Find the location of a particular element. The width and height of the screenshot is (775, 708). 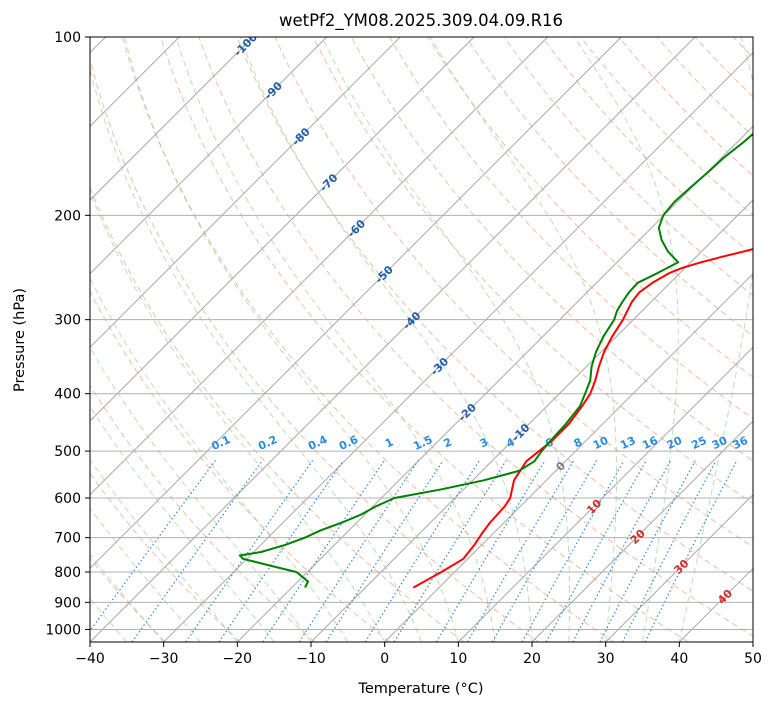

x-axis-ticks: −40 −30 −20 −10 0 10 20 30 40 50 is located at coordinates (418, 654).